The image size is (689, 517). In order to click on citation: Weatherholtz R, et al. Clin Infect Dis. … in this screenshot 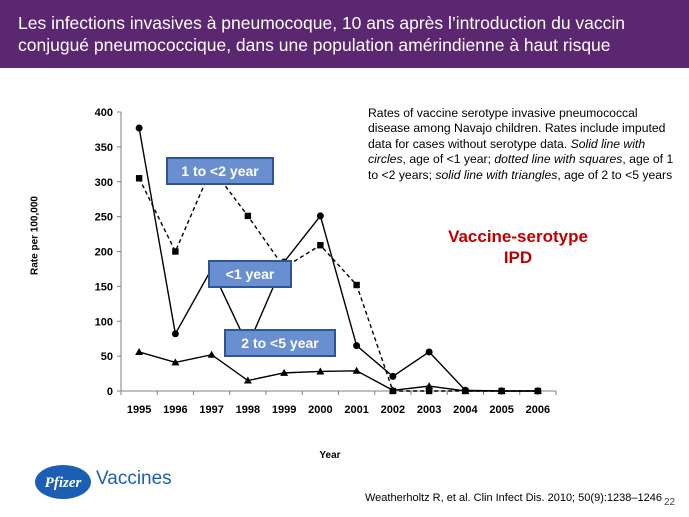, I will do `click(513, 498)`.